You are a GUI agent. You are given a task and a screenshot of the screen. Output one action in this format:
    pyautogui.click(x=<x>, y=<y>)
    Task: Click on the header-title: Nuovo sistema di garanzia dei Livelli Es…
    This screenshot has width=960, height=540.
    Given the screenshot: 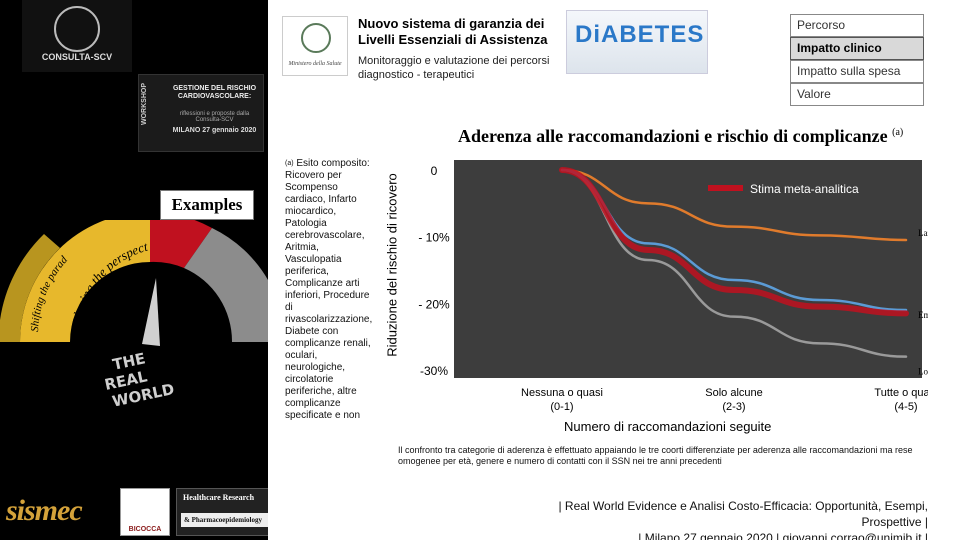 What is the action you would take?
    pyautogui.click(x=453, y=31)
    